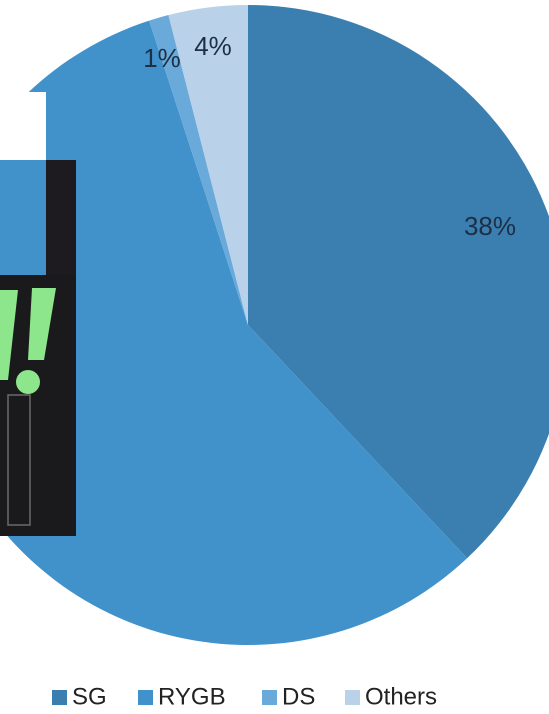  Describe the element at coordinates (298, 696) in the screenshot. I see `legend-label: DS` at that location.